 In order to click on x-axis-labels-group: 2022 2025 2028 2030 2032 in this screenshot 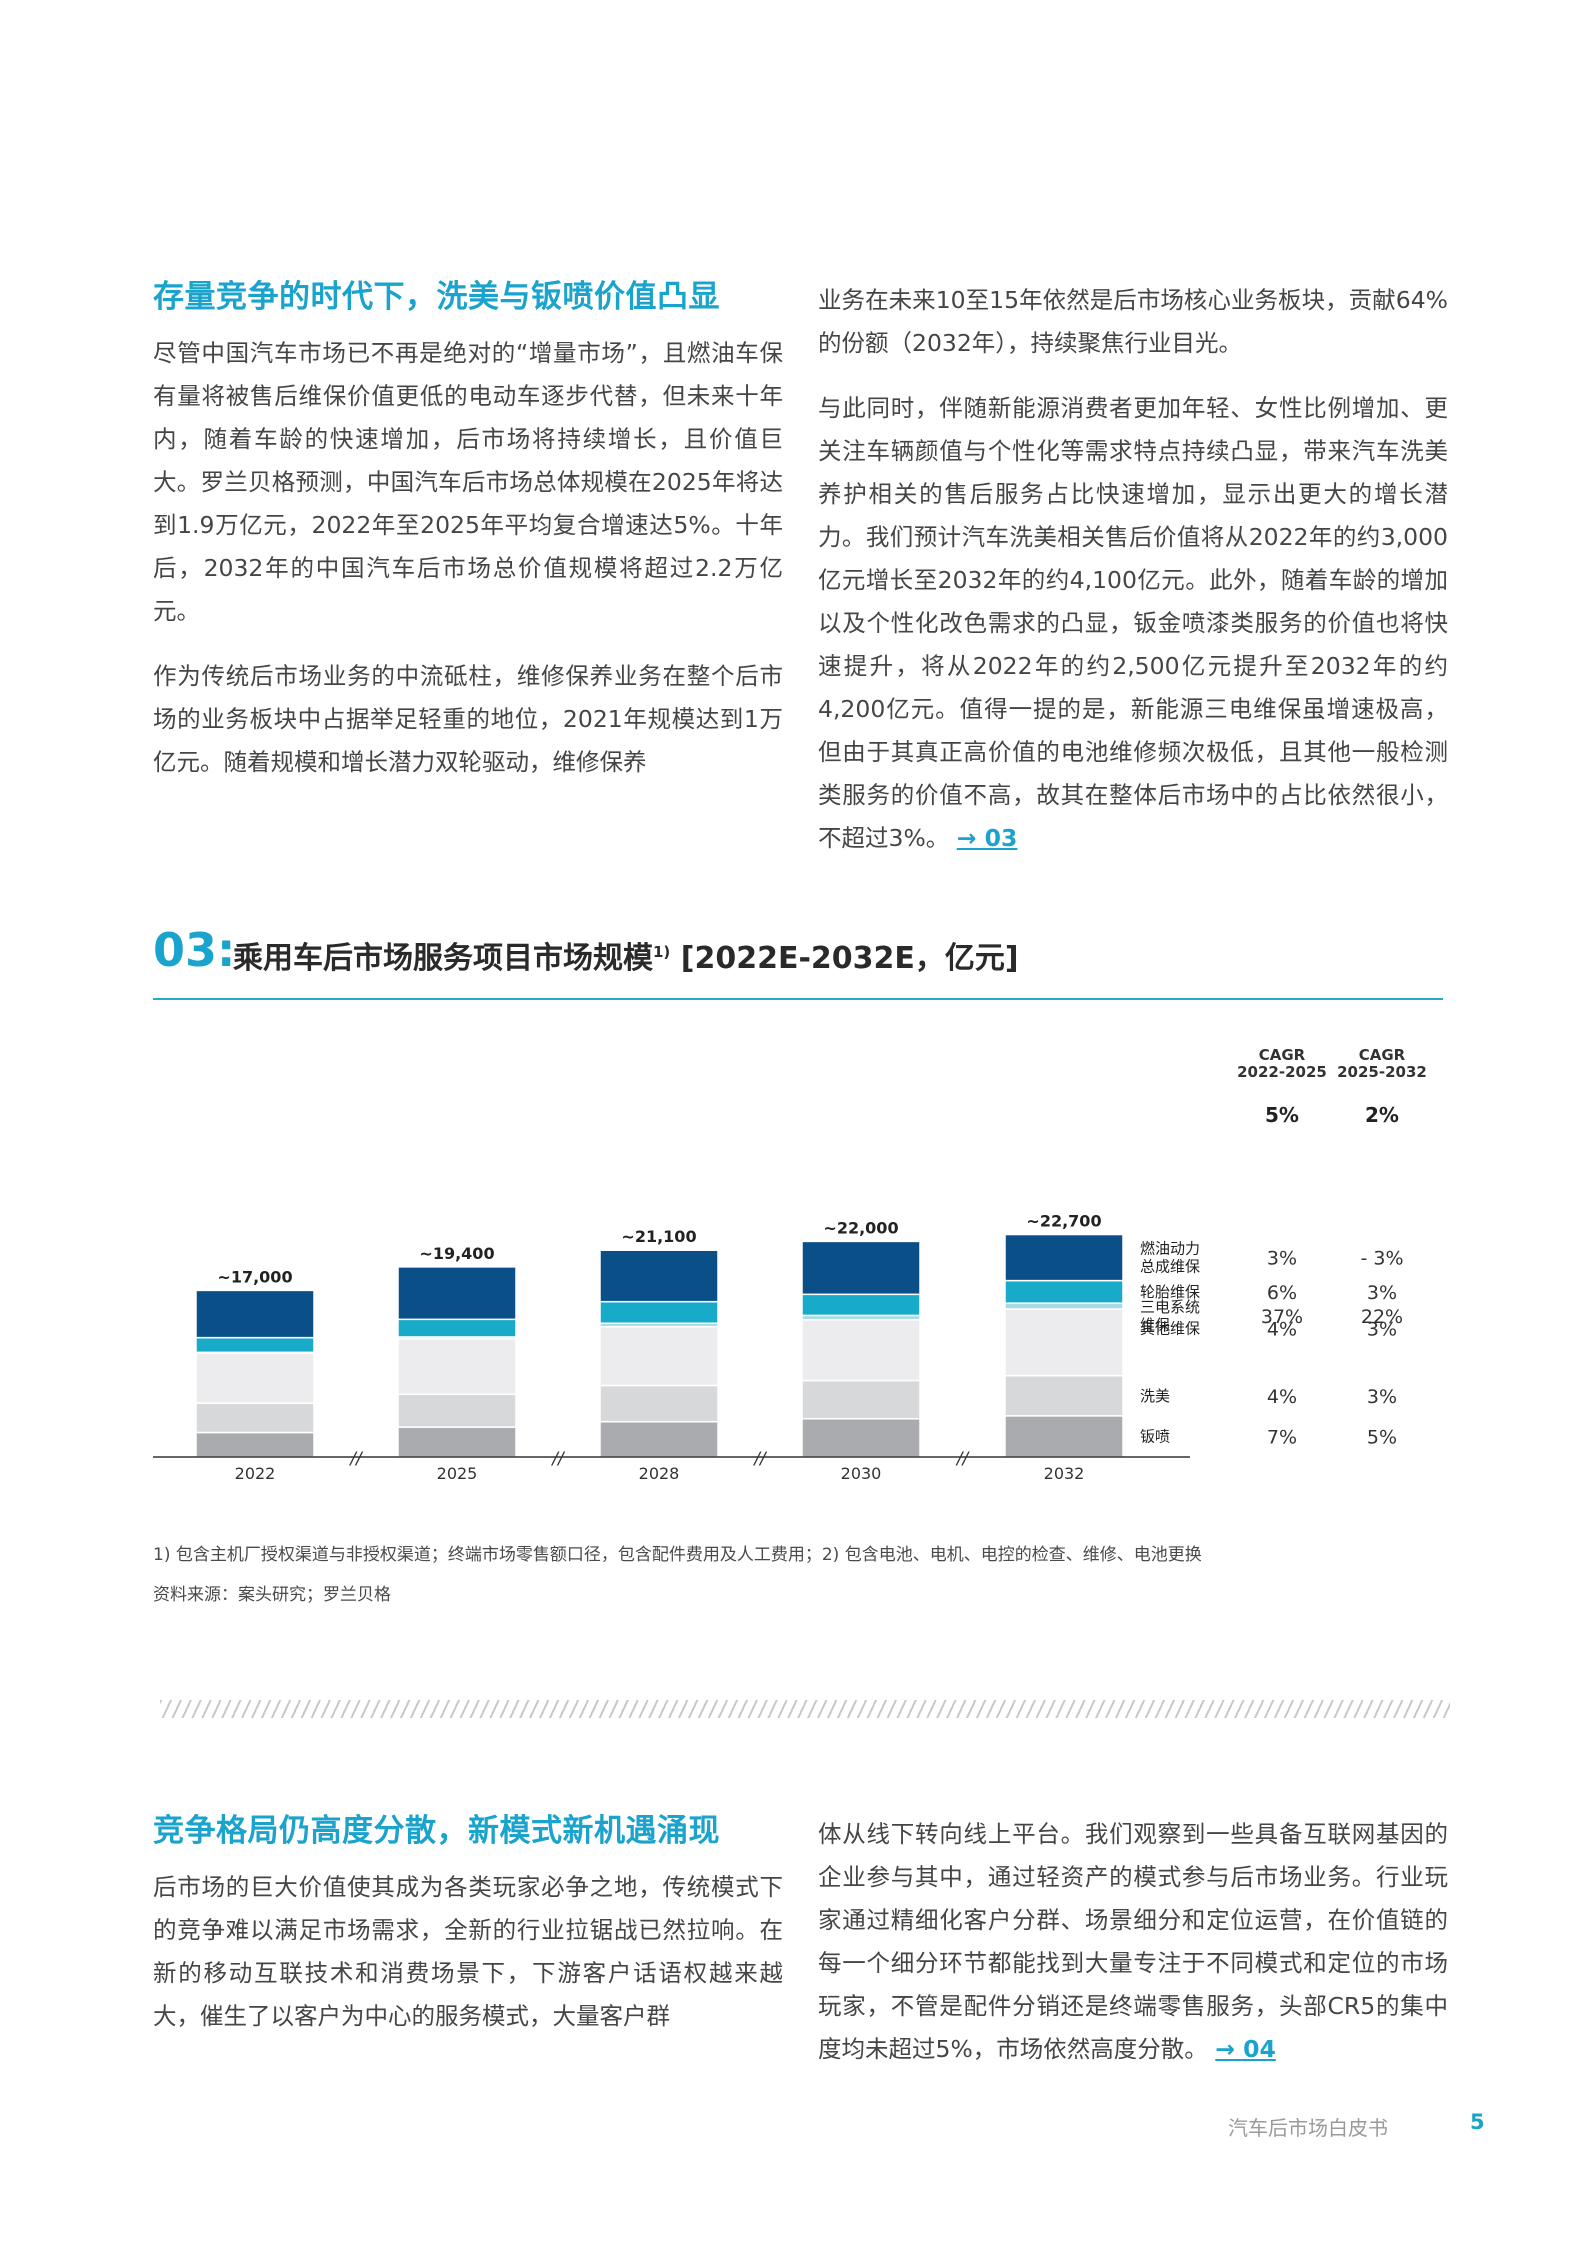, I will do `click(660, 1473)`.